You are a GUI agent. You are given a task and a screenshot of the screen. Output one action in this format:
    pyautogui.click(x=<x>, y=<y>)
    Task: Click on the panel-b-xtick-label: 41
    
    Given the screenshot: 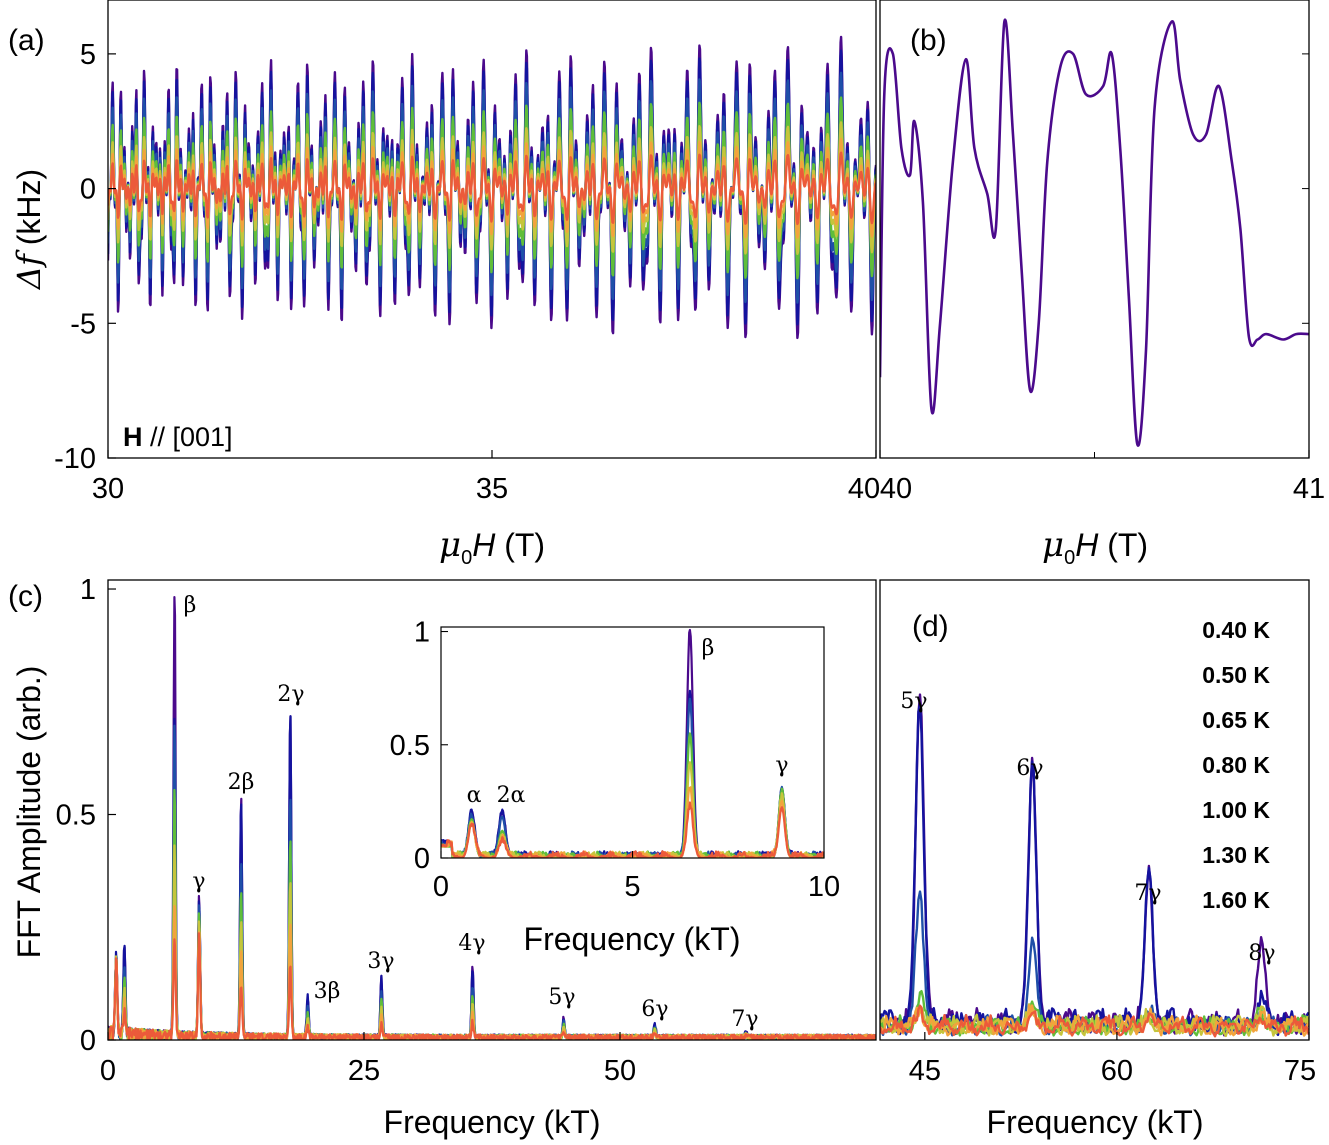 What is the action you would take?
    pyautogui.click(x=1309, y=489)
    